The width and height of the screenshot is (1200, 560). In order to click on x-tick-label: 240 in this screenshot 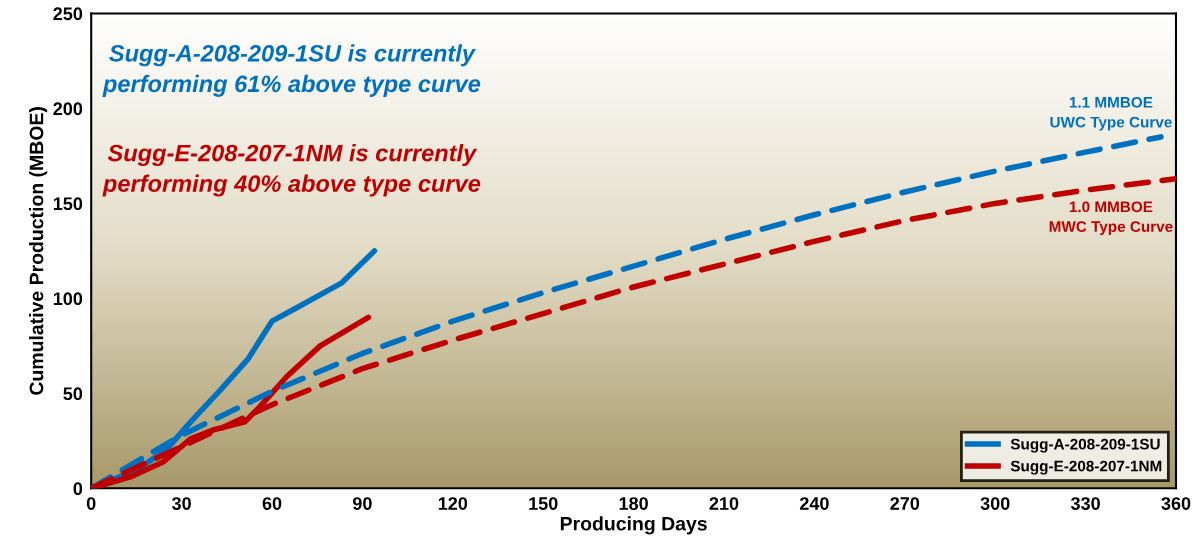, I will do `click(814, 503)`.